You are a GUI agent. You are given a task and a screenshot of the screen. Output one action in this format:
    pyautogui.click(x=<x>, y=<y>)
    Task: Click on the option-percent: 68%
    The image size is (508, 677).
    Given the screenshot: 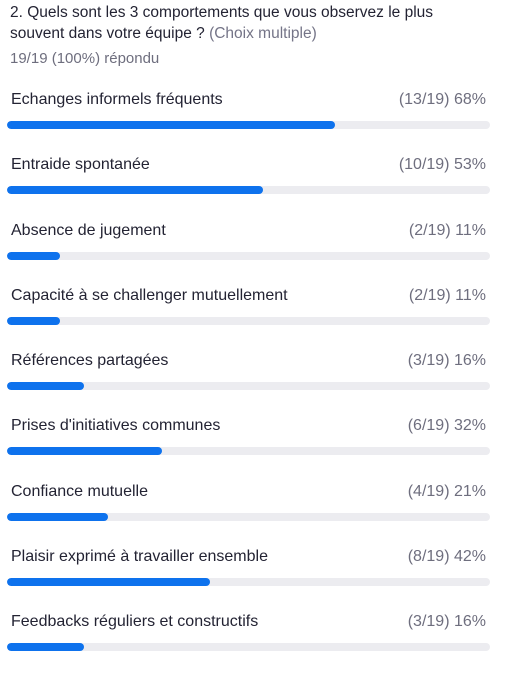 What is the action you would take?
    pyautogui.click(x=469, y=99)
    